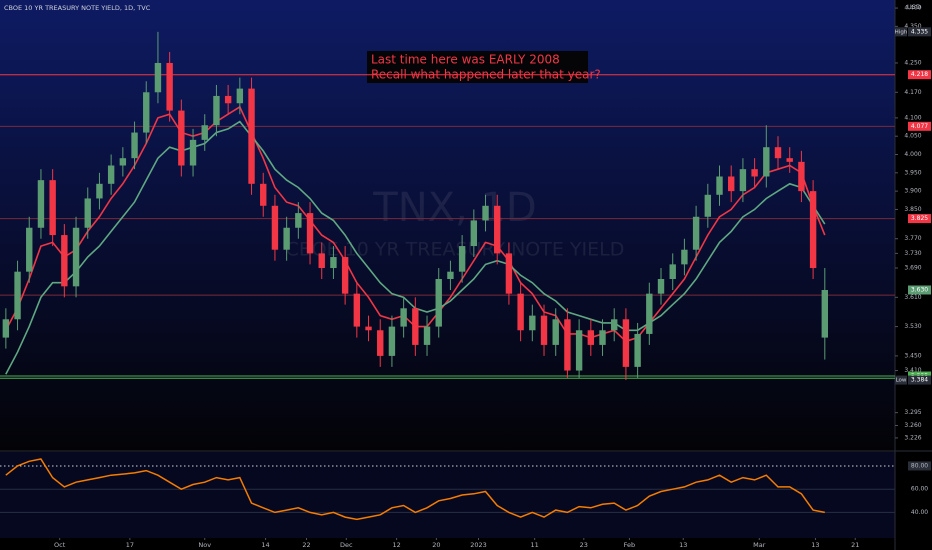  What do you see at coordinates (919, 512) in the screenshot?
I see `rsi-tick-label: 40.00` at bounding box center [919, 512].